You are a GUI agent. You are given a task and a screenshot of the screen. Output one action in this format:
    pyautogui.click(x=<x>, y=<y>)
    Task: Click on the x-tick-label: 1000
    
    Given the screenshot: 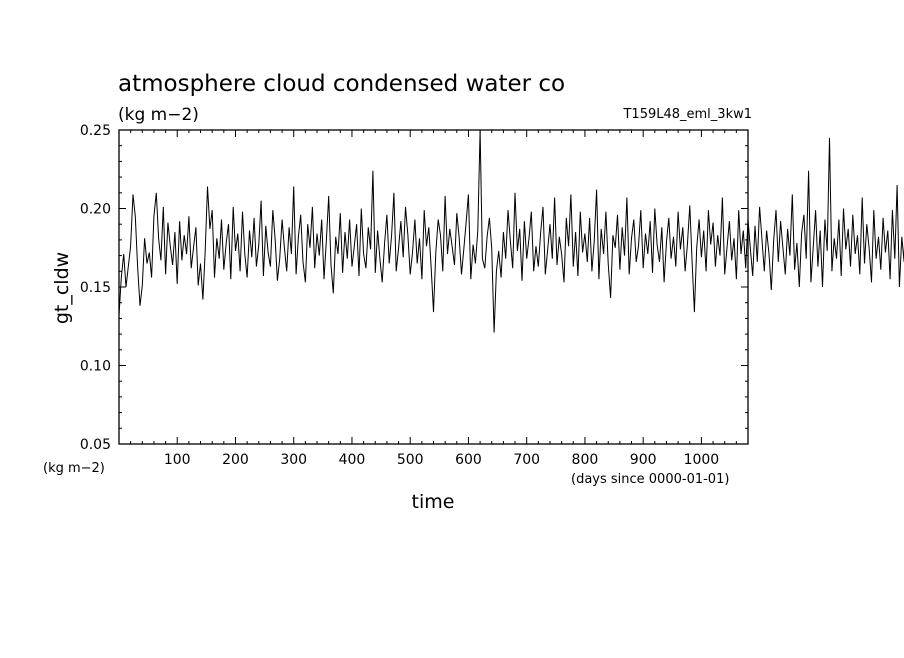 What is the action you would take?
    pyautogui.click(x=702, y=460)
    